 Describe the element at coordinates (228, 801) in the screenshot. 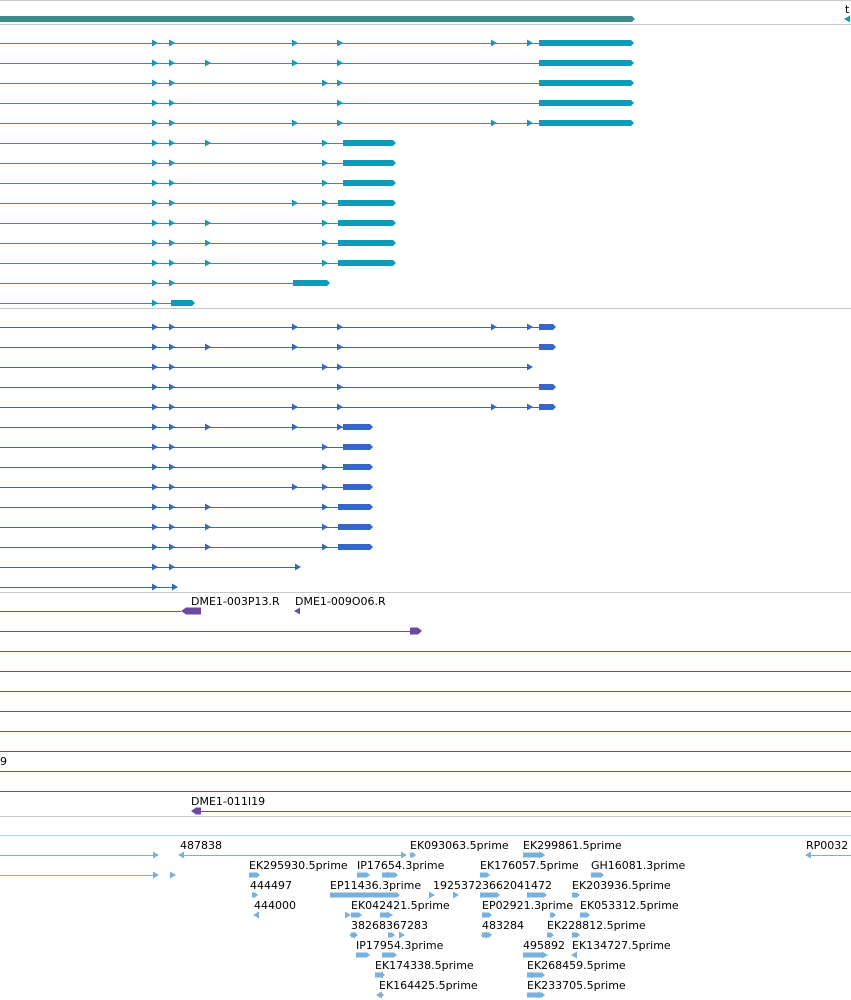

I see `clone-label: DME1-011I19` at that location.